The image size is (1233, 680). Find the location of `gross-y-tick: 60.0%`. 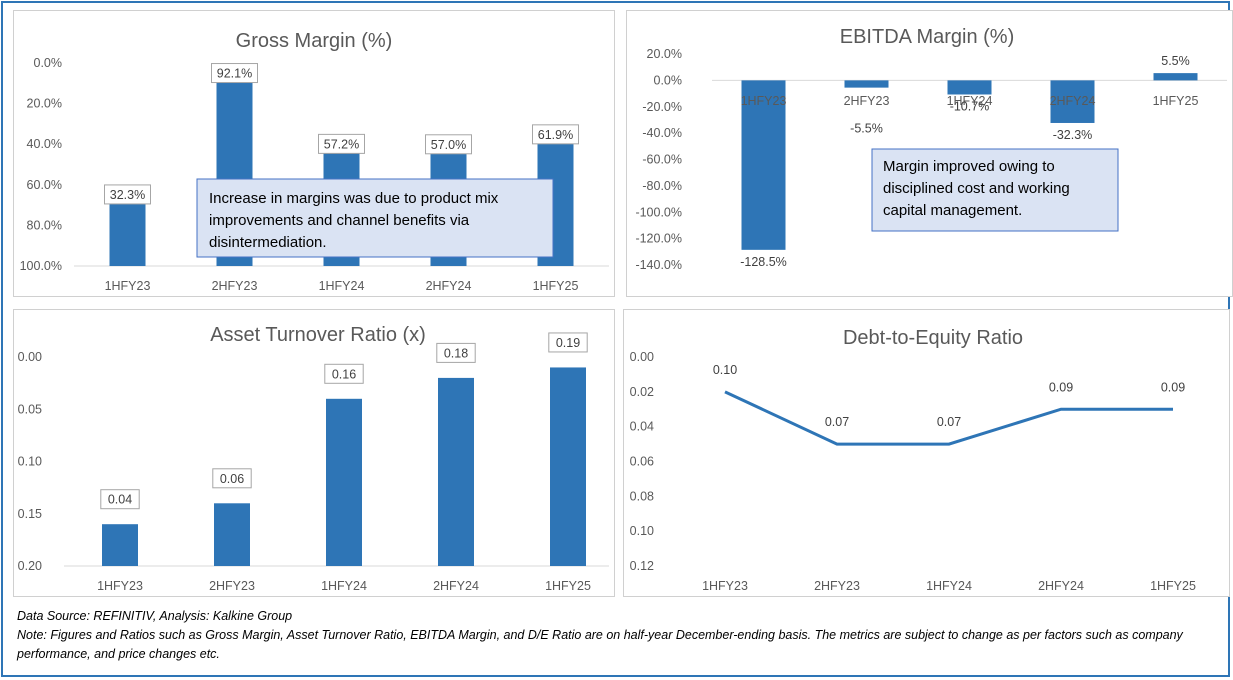

gross-y-tick: 60.0% is located at coordinates (44, 185).